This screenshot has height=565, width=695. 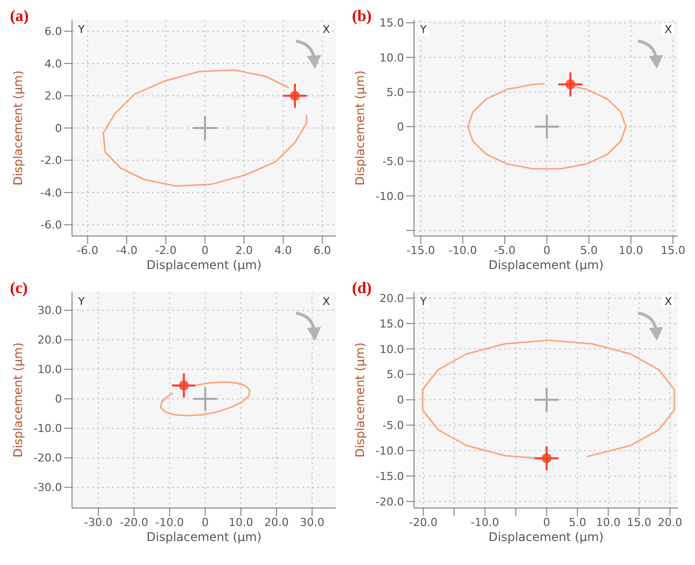 What do you see at coordinates (362, 289) in the screenshot?
I see `chart-title: (d)` at bounding box center [362, 289].